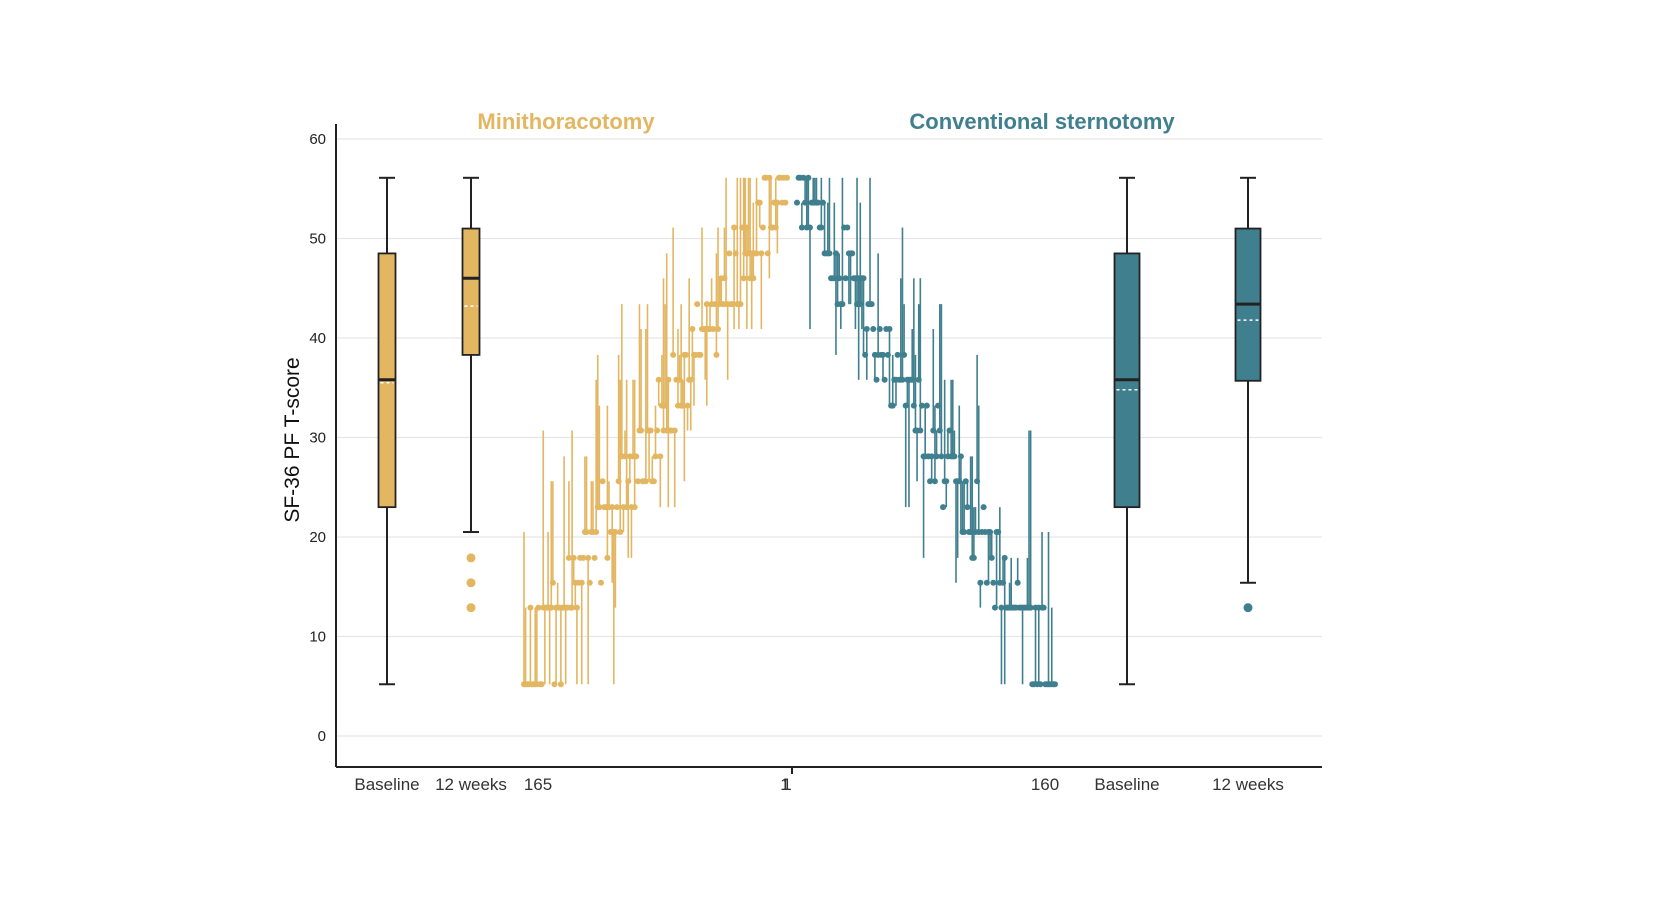  I want to click on y-tick-label: 30, so click(317, 438).